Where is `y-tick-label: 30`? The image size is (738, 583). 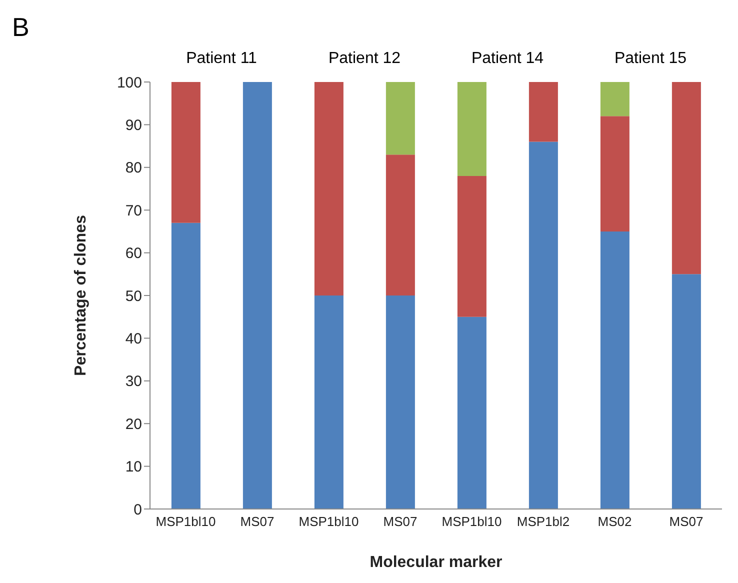
y-tick-label: 30 is located at coordinates (133, 381).